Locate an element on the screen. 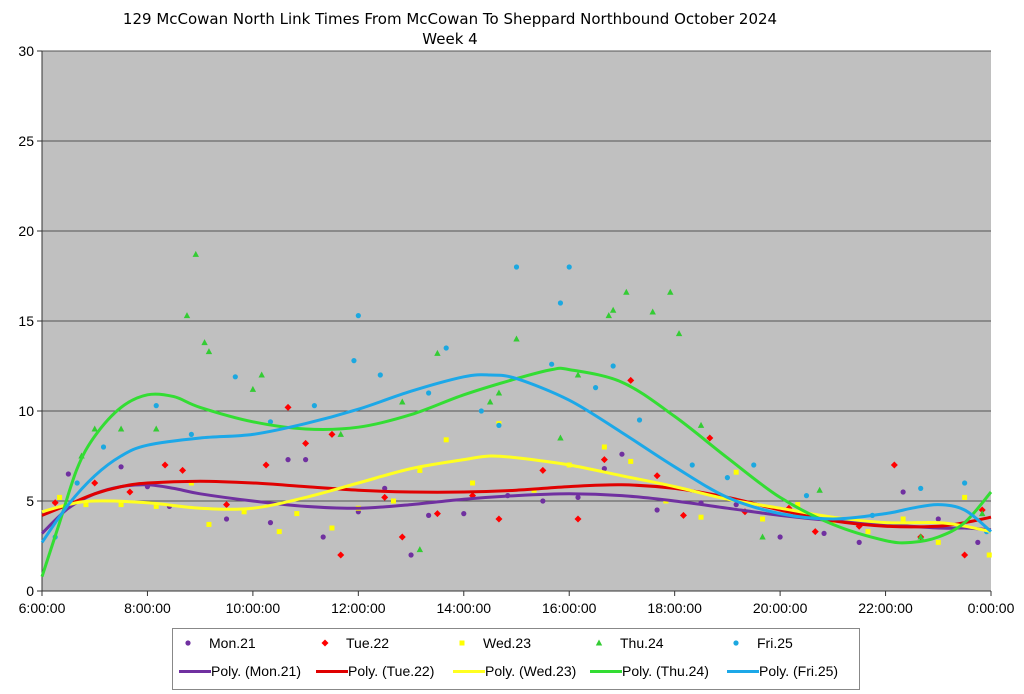  legend-label: Tue.22 is located at coordinates (368, 643).